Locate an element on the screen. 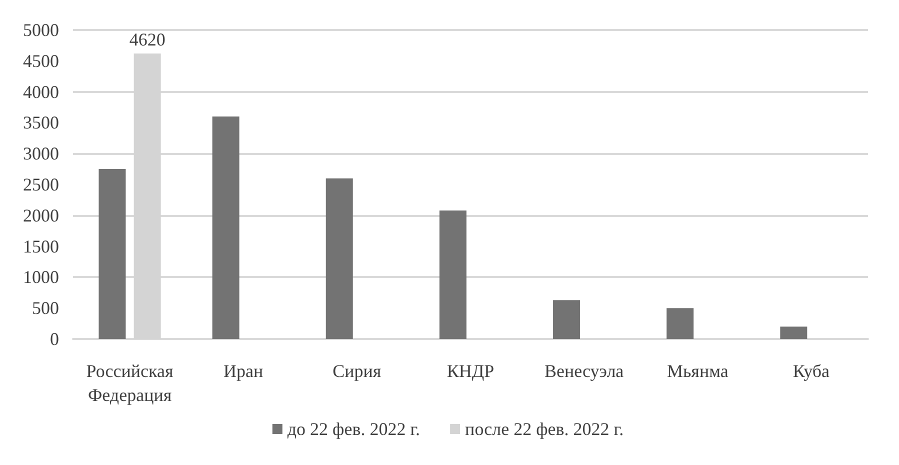 The image size is (899, 465). y-tick-label: 3000 is located at coordinates (41, 154).